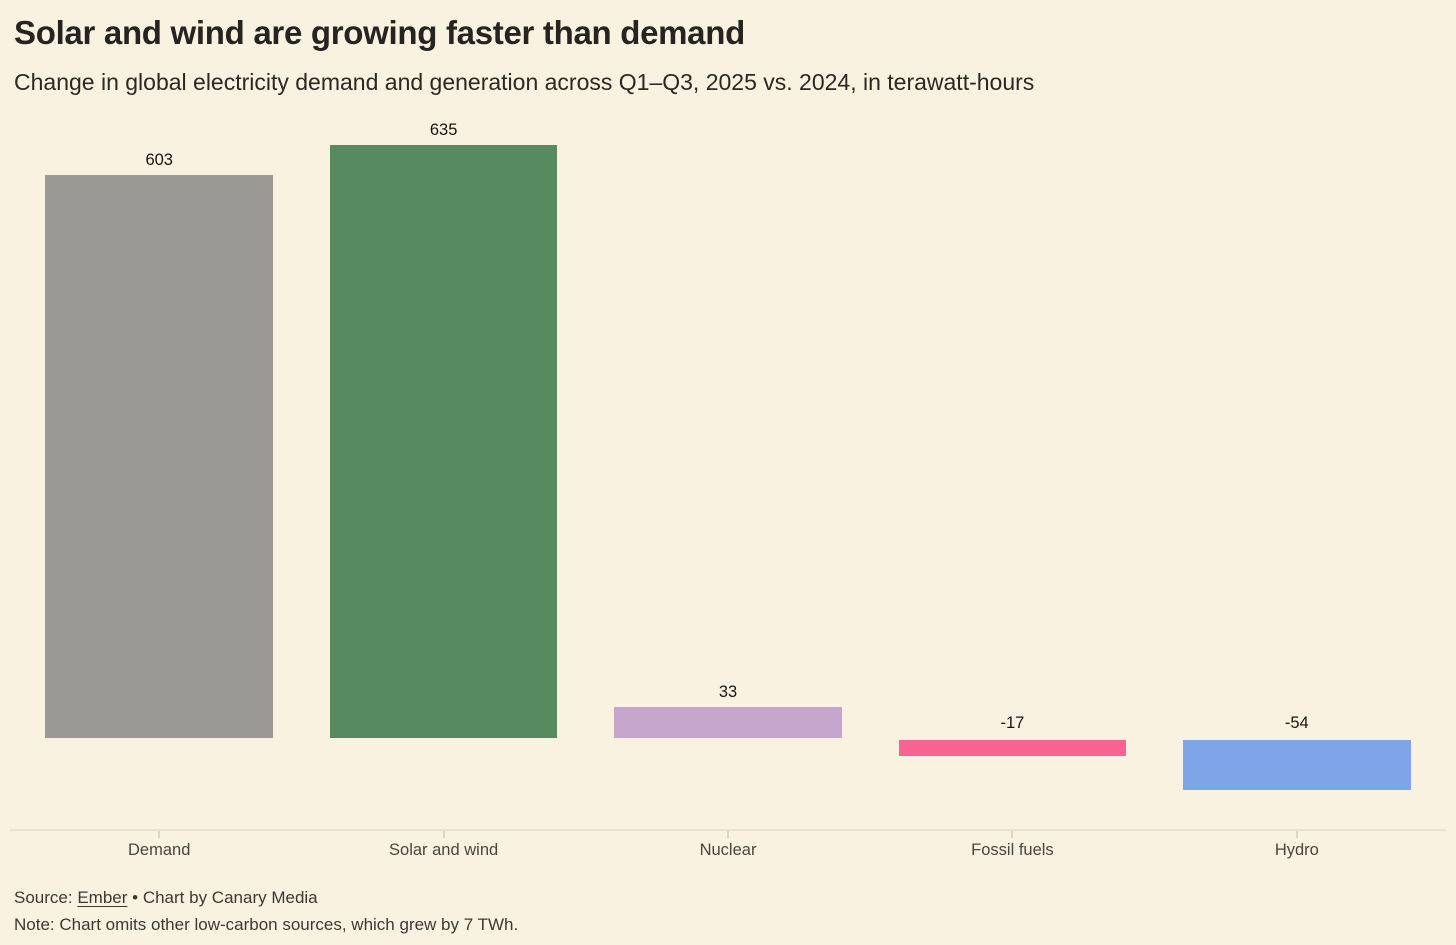 The height and width of the screenshot is (945, 1456). What do you see at coordinates (728, 722) in the screenshot?
I see `bar-nuclear` at bounding box center [728, 722].